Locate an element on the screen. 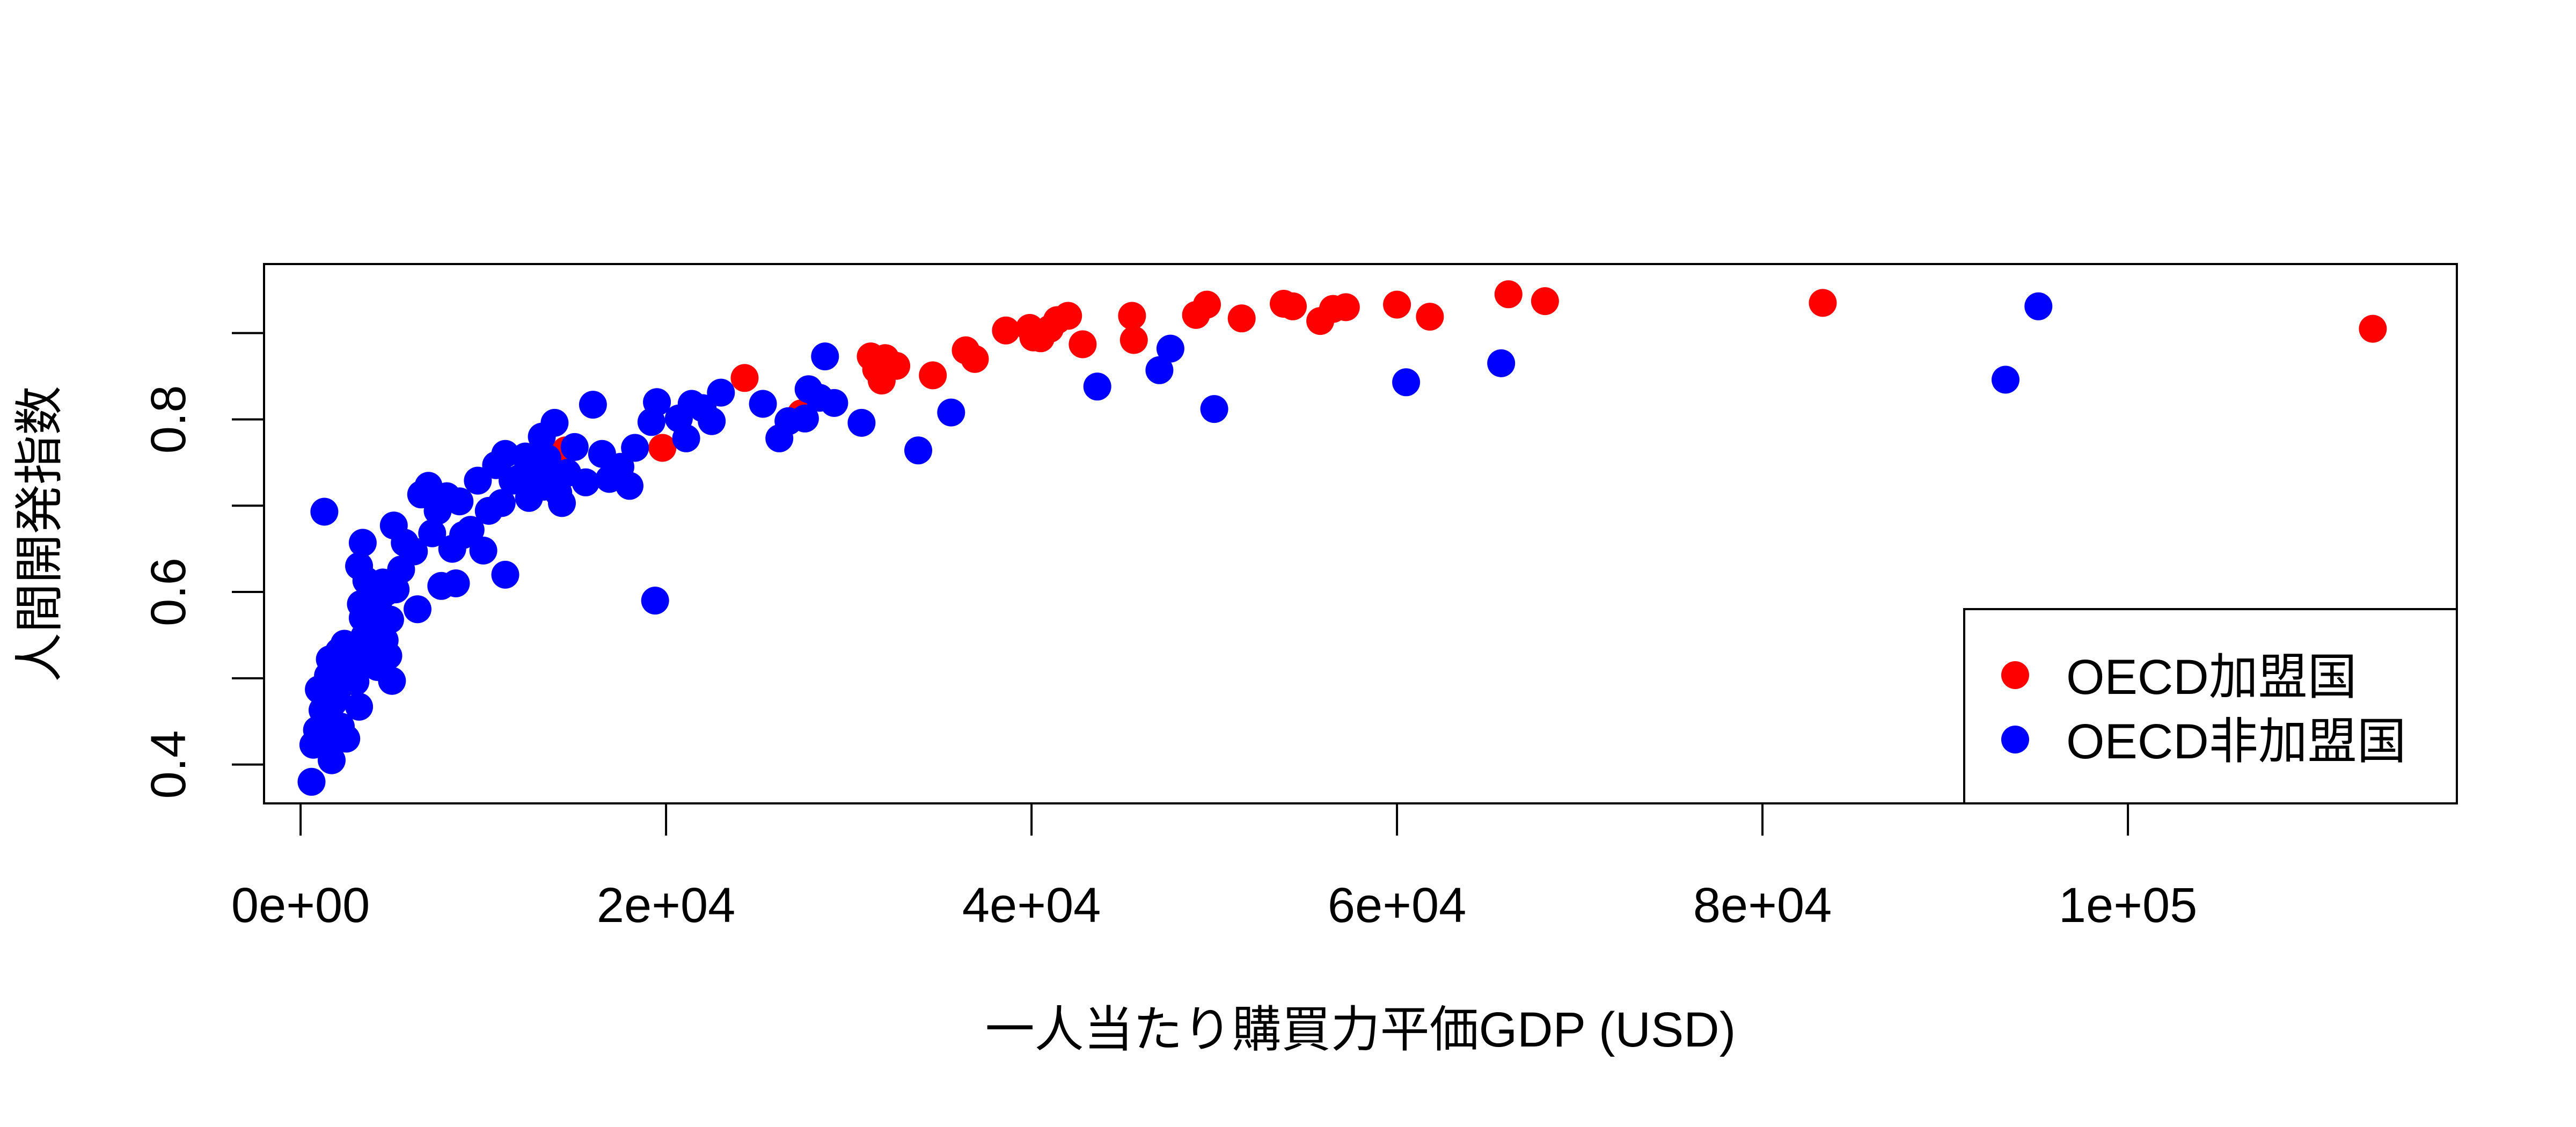  legend-label-non-oecd: OECD非加盟国 is located at coordinates (2236, 741).